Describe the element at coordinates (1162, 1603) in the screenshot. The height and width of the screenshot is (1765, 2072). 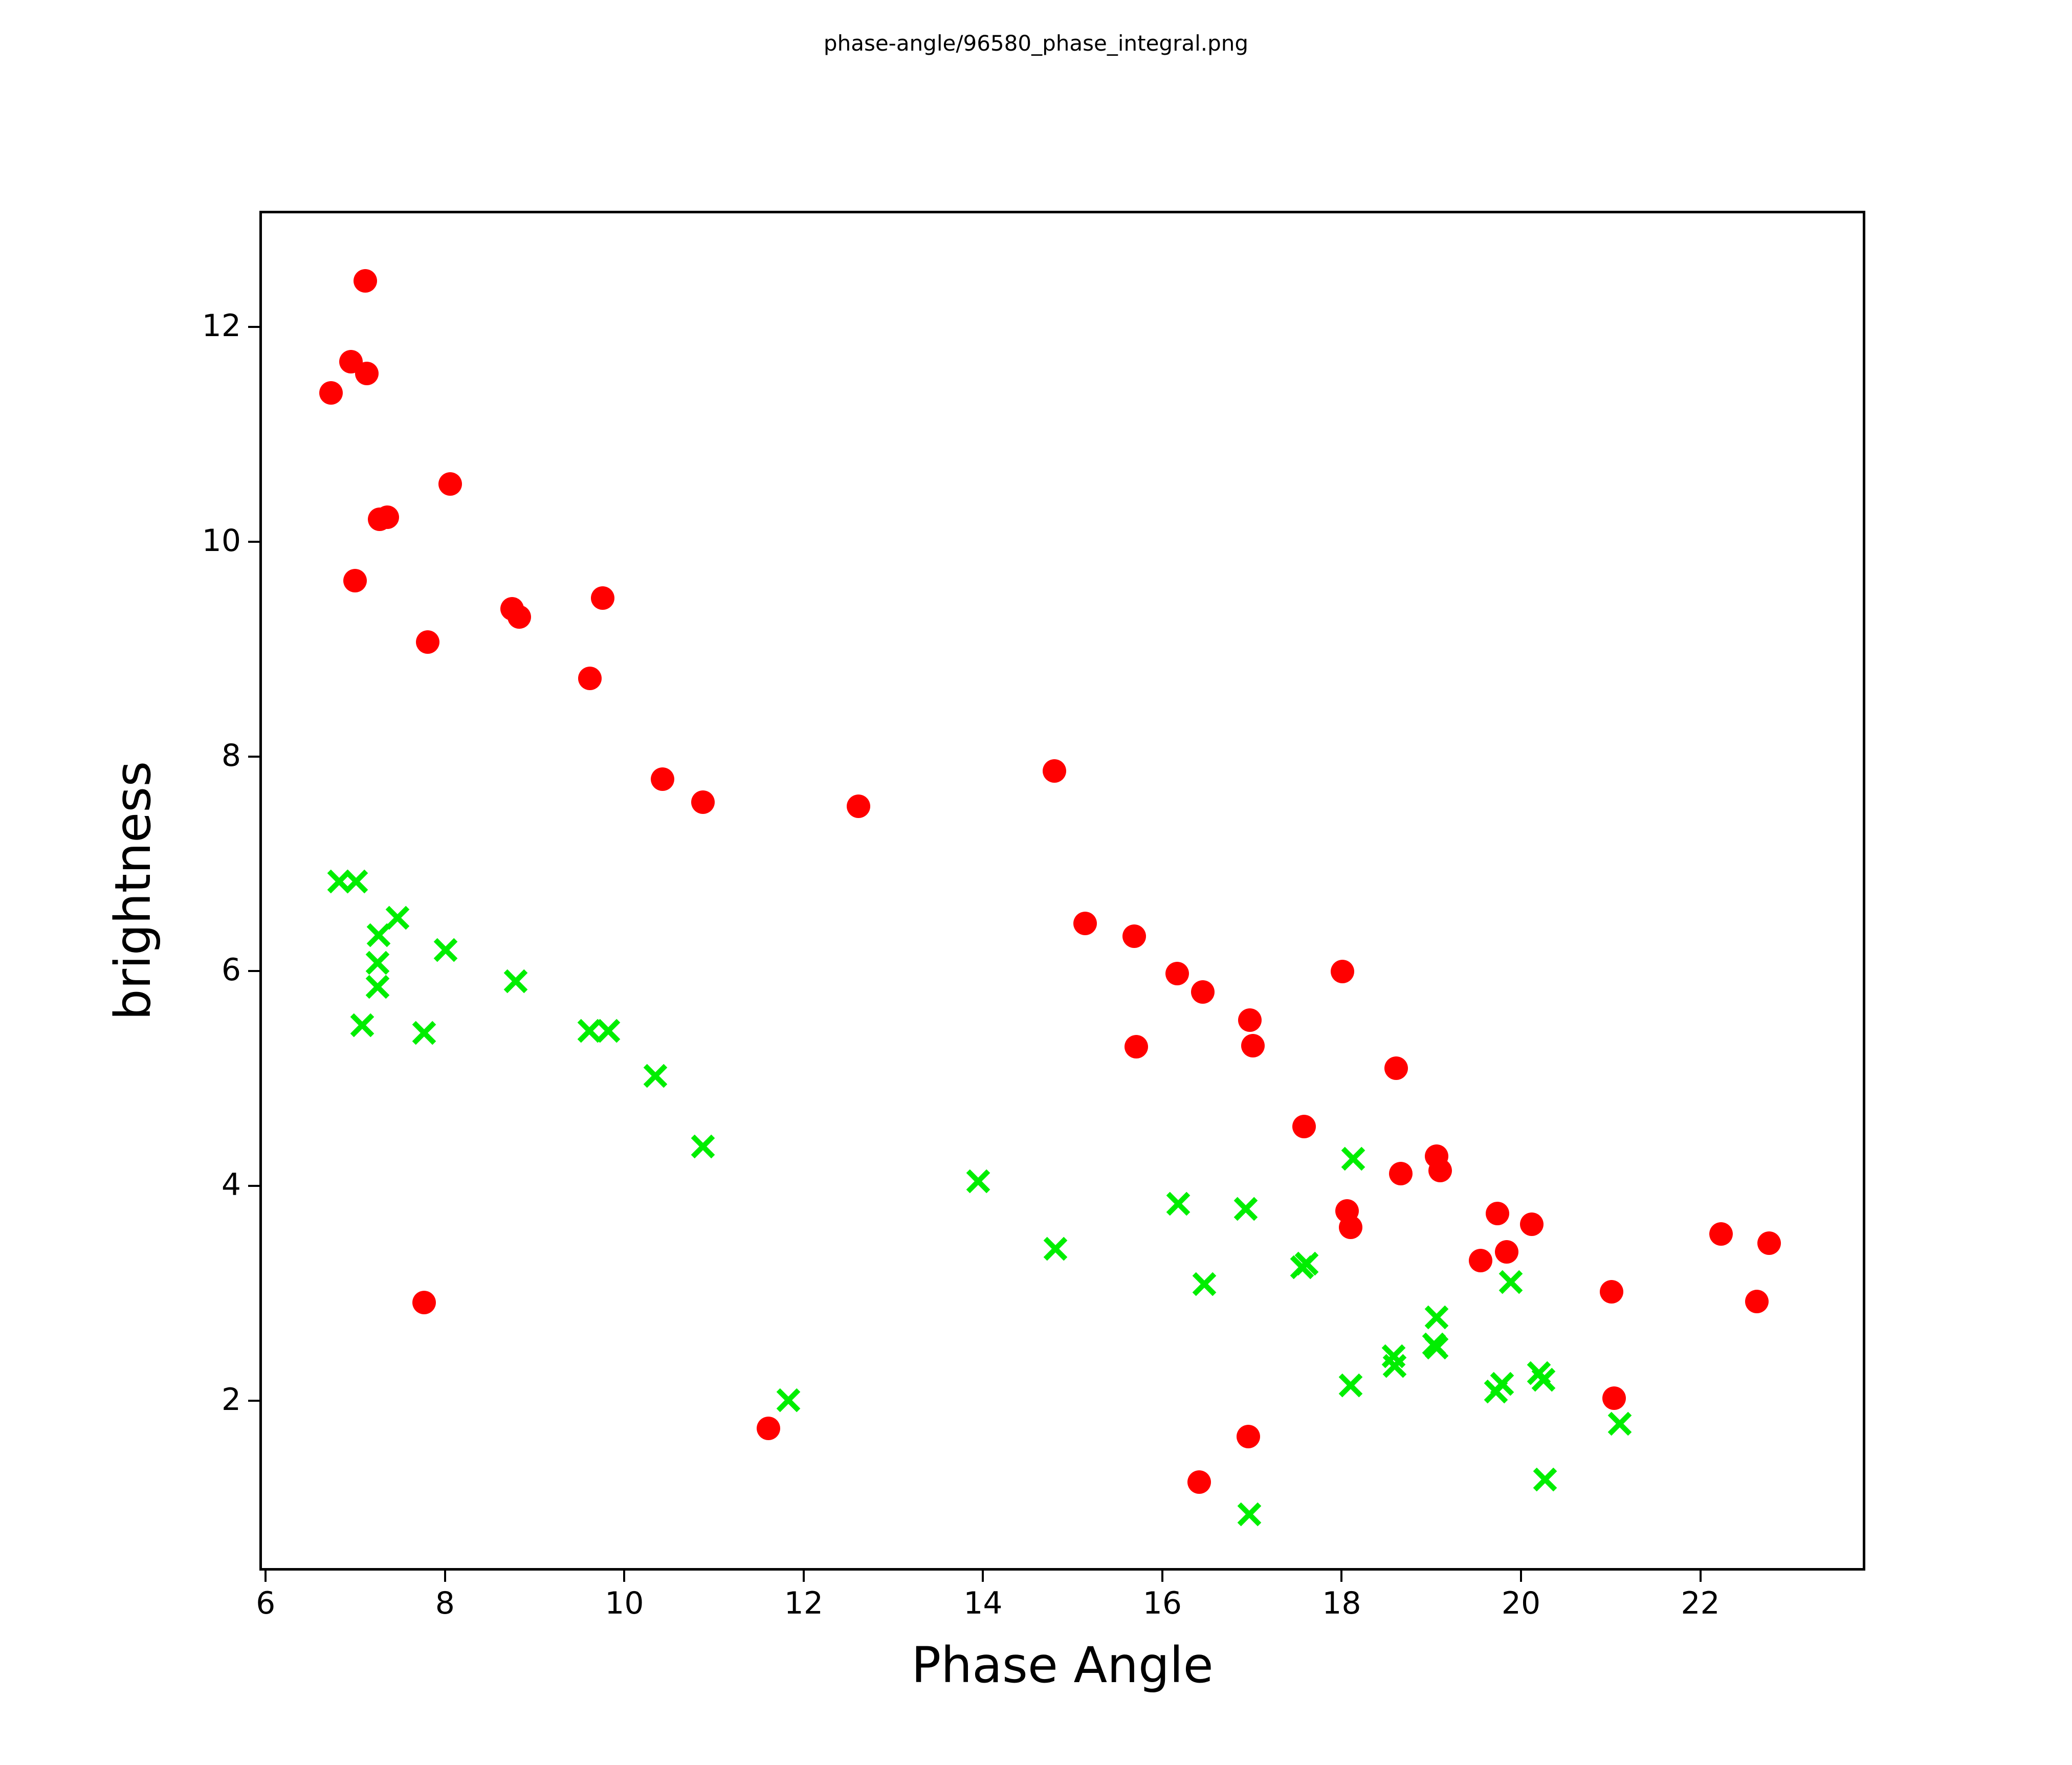
I see `x-tick-label: 16` at that location.